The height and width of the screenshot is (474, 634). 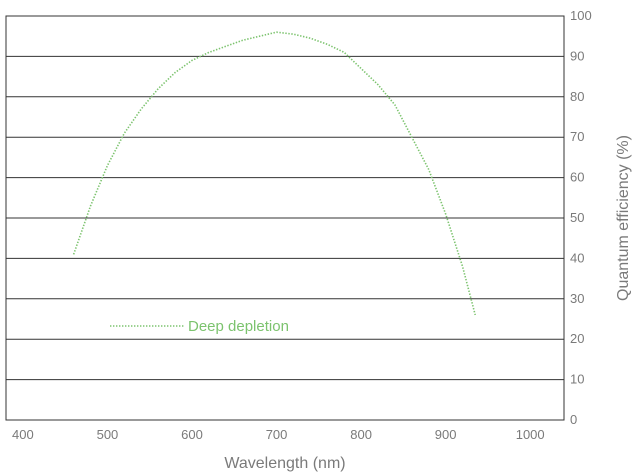 What do you see at coordinates (577, 136) in the screenshot?
I see `y-tick-label: 70` at bounding box center [577, 136].